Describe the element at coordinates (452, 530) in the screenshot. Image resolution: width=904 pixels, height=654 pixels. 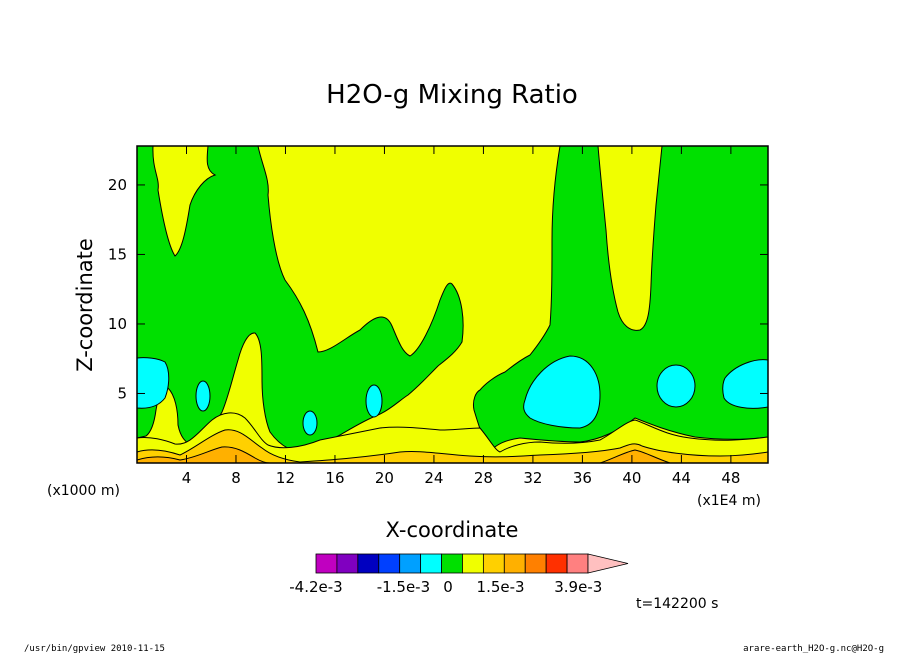
I see `x-axis-label: X-coordinate` at that location.